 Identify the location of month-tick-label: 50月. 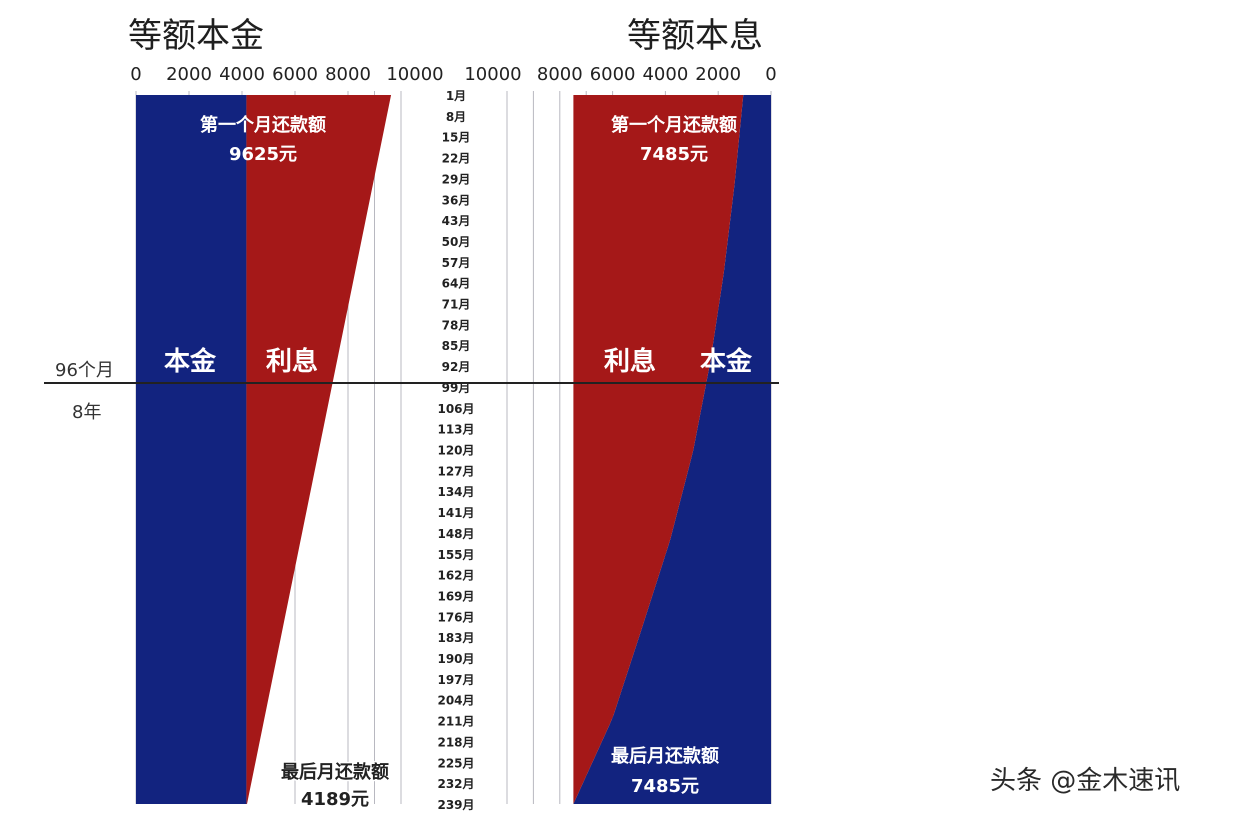
(456, 242).